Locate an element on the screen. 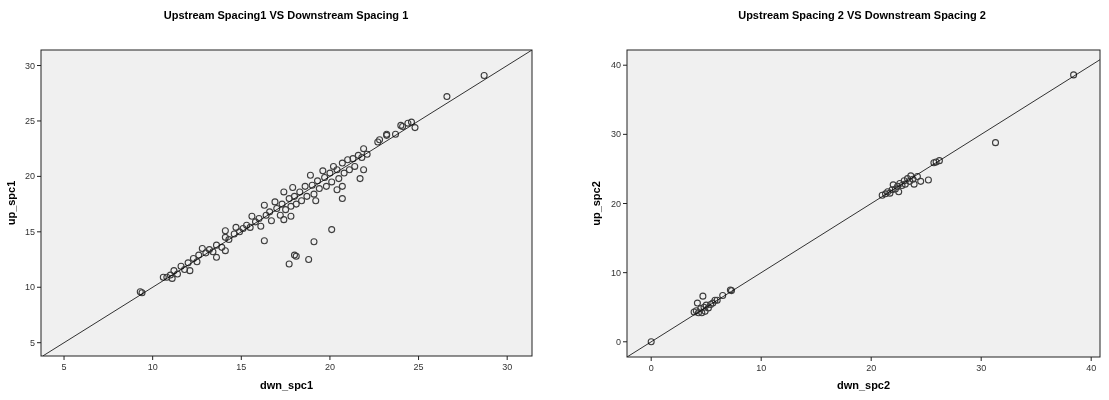 Image resolution: width=1109 pixels, height=400 pixels. x-tick-label: 15 is located at coordinates (241, 367).